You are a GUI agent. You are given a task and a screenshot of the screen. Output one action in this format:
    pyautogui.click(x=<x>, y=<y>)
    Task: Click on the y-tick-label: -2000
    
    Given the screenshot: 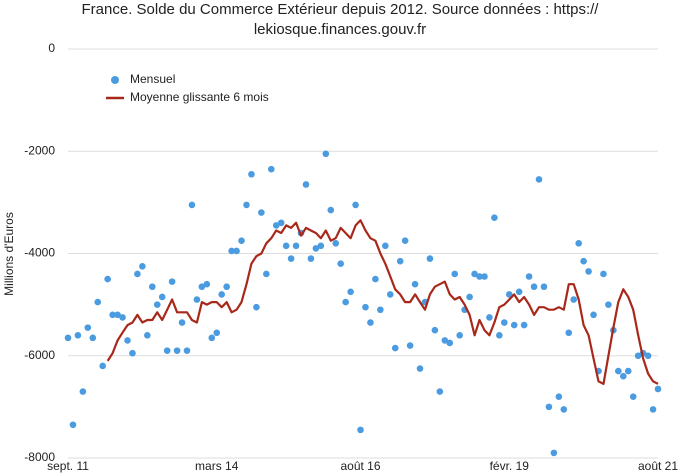 What is the action you would take?
    pyautogui.click(x=39, y=150)
    